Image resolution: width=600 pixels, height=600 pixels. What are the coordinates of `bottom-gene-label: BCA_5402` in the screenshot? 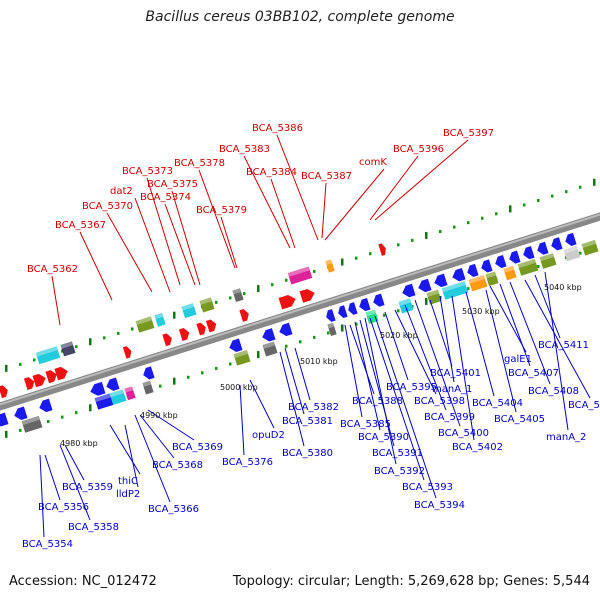 It's located at (477, 447).